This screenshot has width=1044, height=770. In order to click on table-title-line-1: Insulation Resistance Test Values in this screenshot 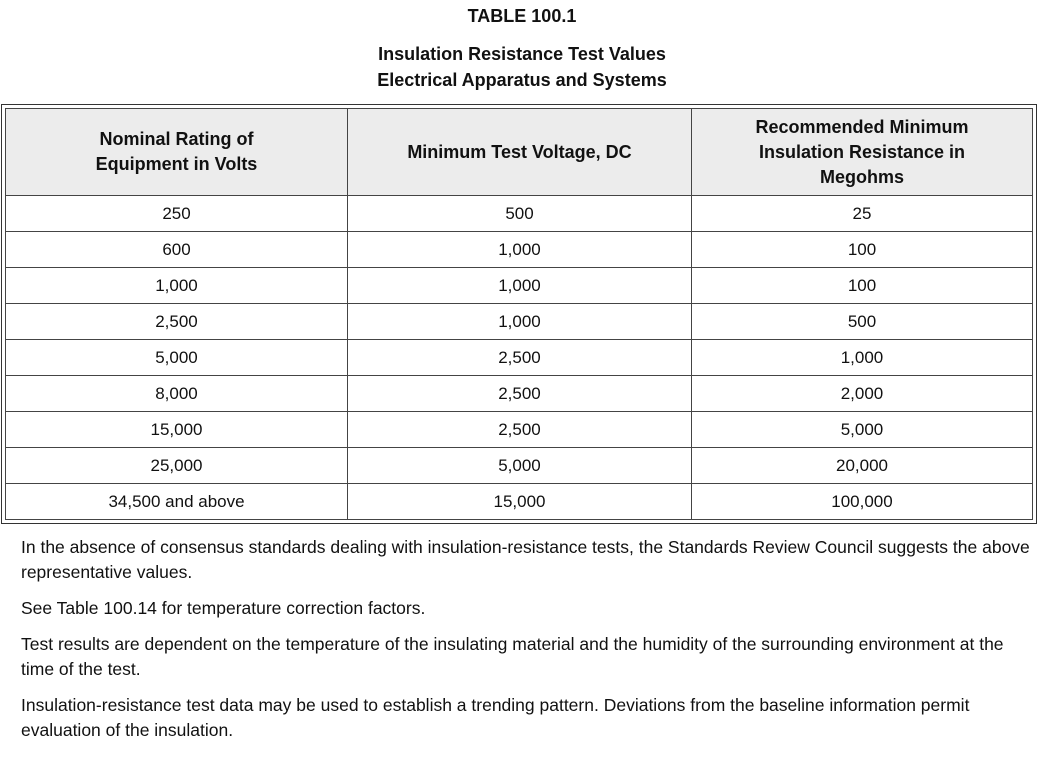, I will do `click(522, 54)`.